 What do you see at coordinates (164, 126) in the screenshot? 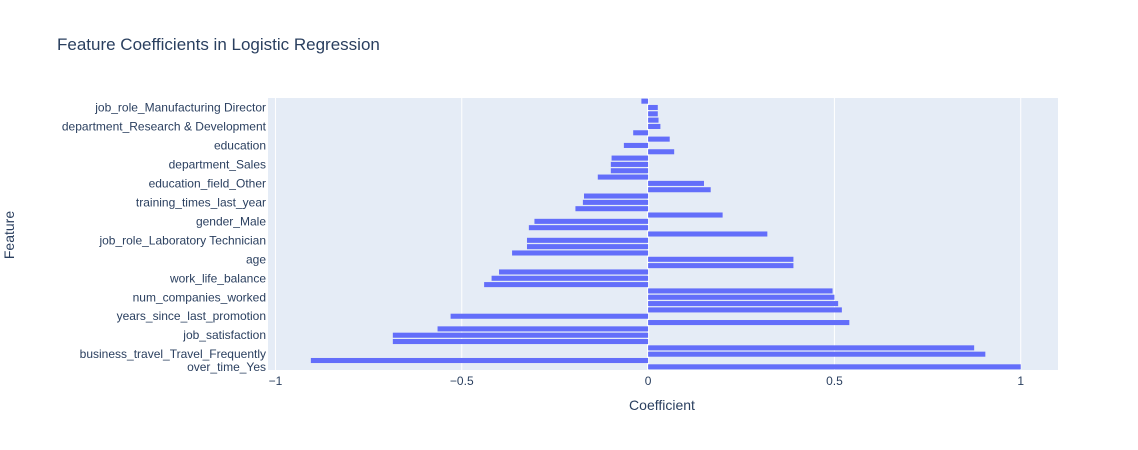
I see `y-tick-label: department_Research & Development` at bounding box center [164, 126].